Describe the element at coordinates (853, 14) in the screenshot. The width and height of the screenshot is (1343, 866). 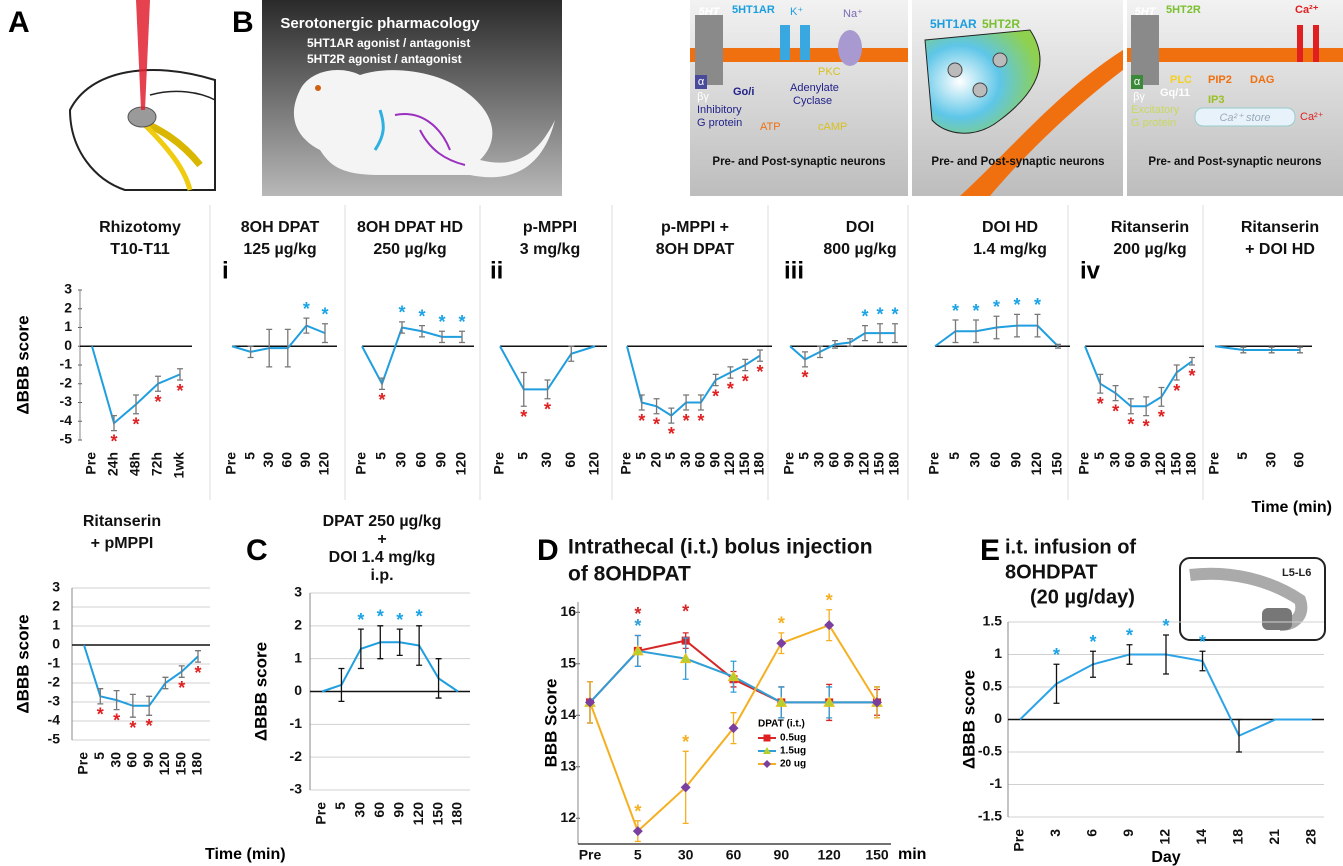
I see `label: Na⁺` at that location.